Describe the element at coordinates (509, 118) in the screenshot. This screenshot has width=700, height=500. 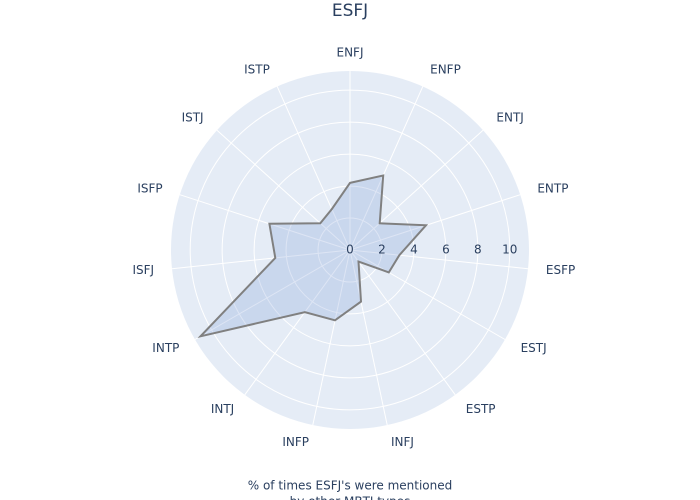
I see `angular-tick-label: ENTJ` at that location.